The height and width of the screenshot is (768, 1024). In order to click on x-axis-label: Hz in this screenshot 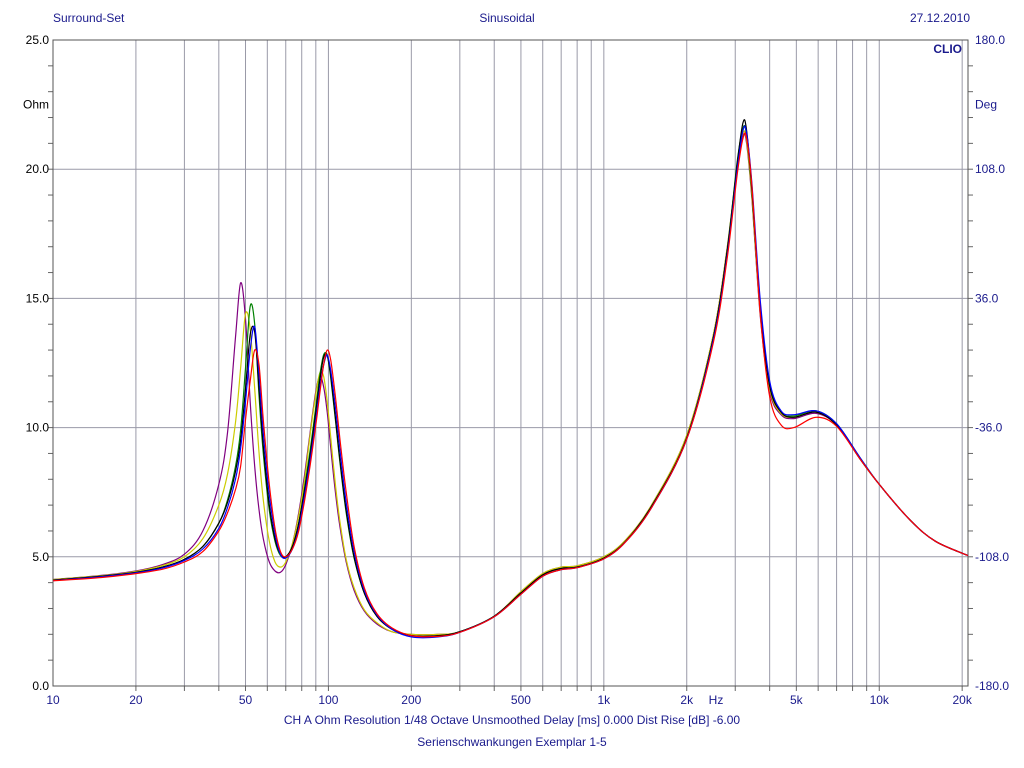, I will do `click(716, 700)`.